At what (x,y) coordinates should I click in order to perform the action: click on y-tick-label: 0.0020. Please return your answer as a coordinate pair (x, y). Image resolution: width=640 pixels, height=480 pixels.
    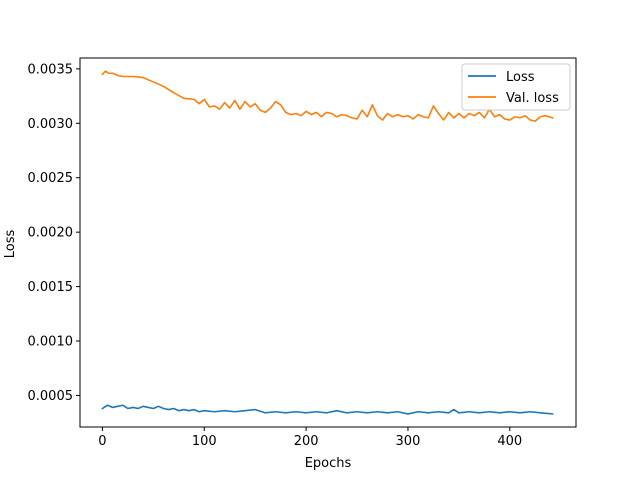
    Looking at the image, I should click on (51, 233).